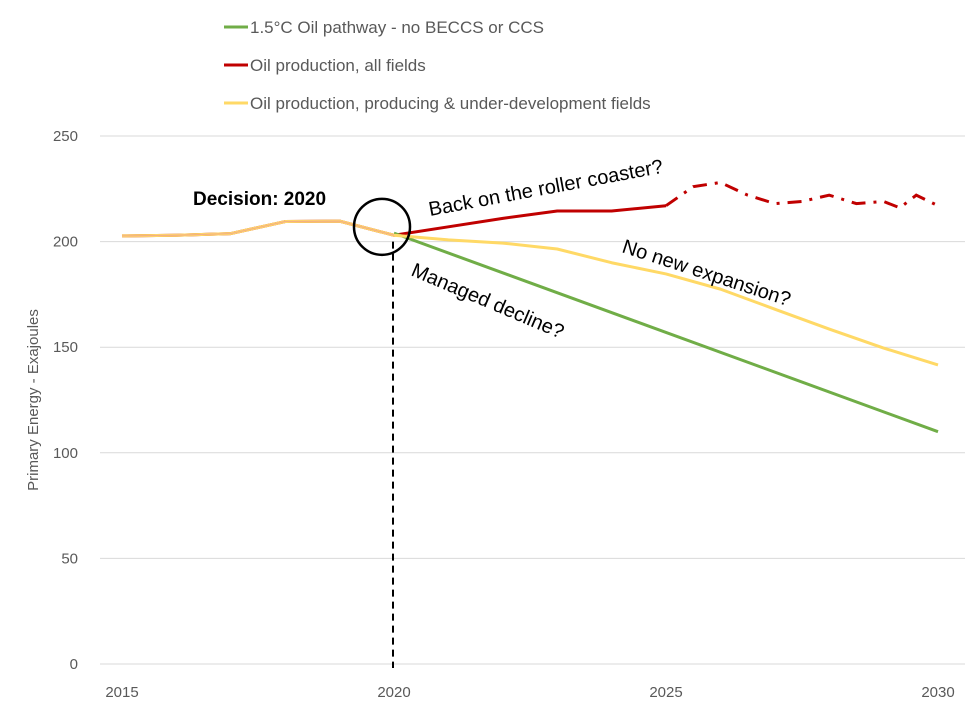 This screenshot has width=980, height=711. Describe the element at coordinates (74, 664) in the screenshot. I see `y-tick-label: 0` at that location.